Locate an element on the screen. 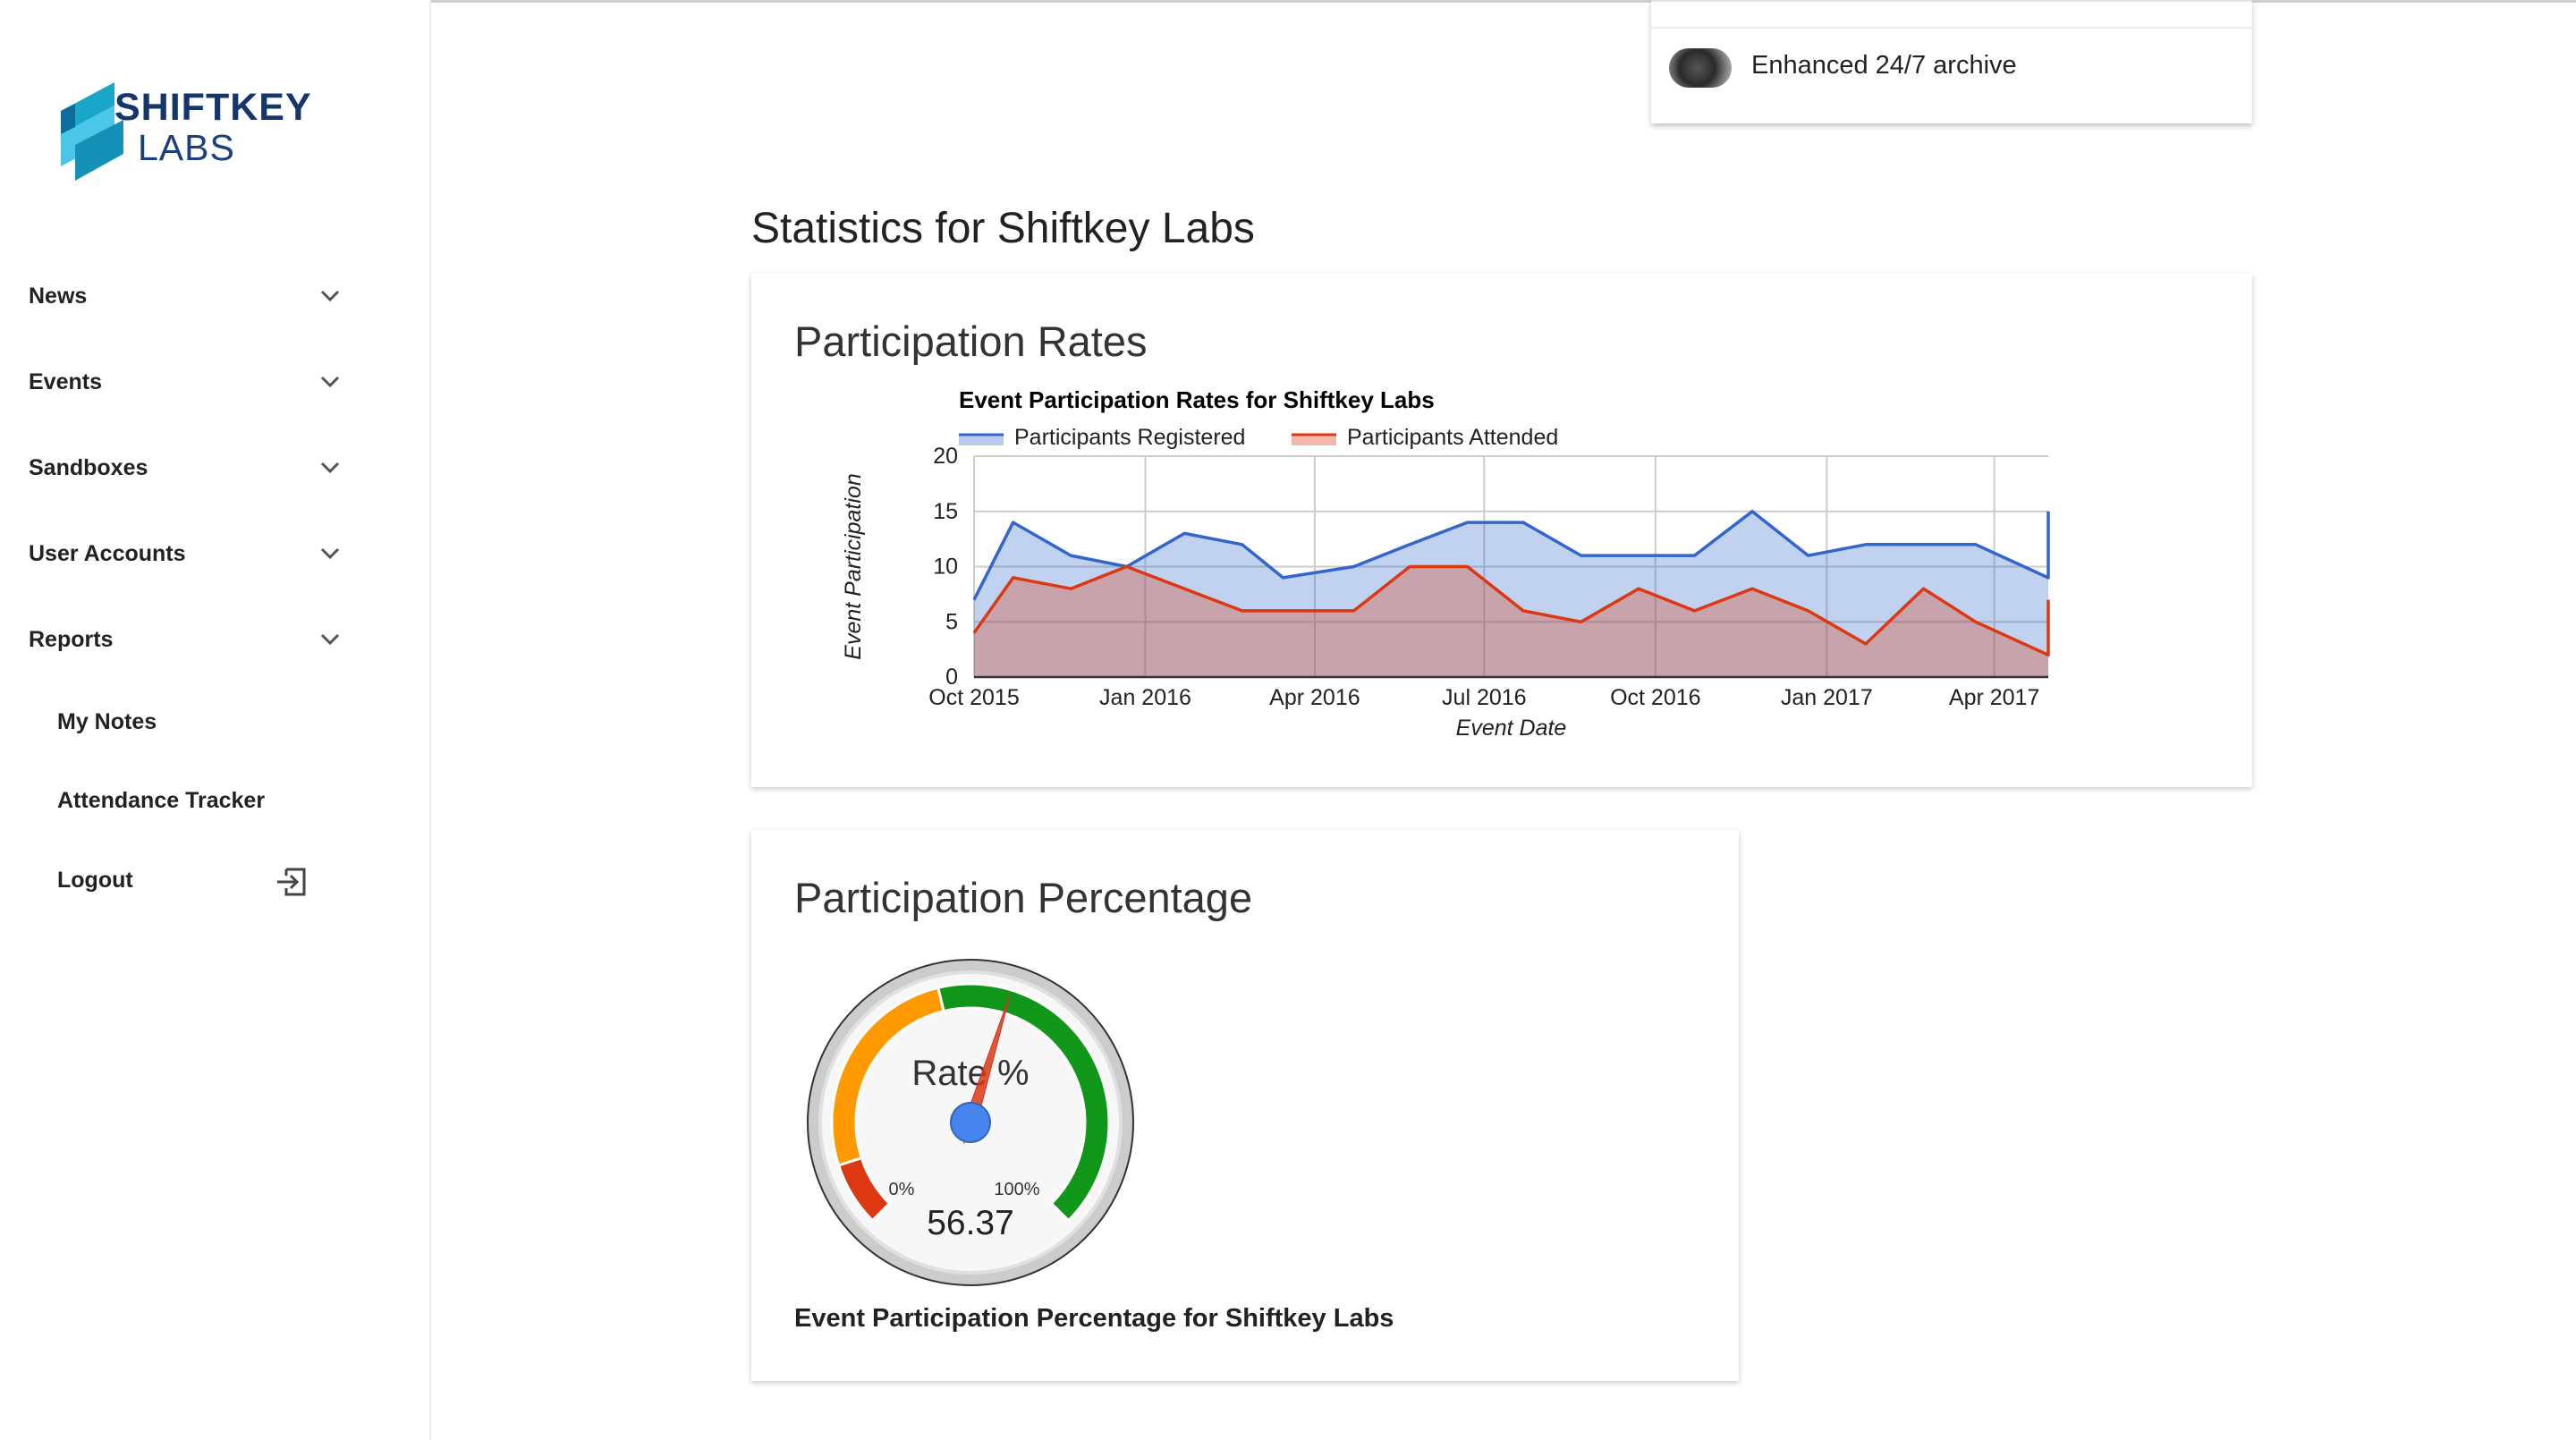 The width and height of the screenshot is (2576, 1440). card-title: Participation Percentage is located at coordinates (1023, 897).